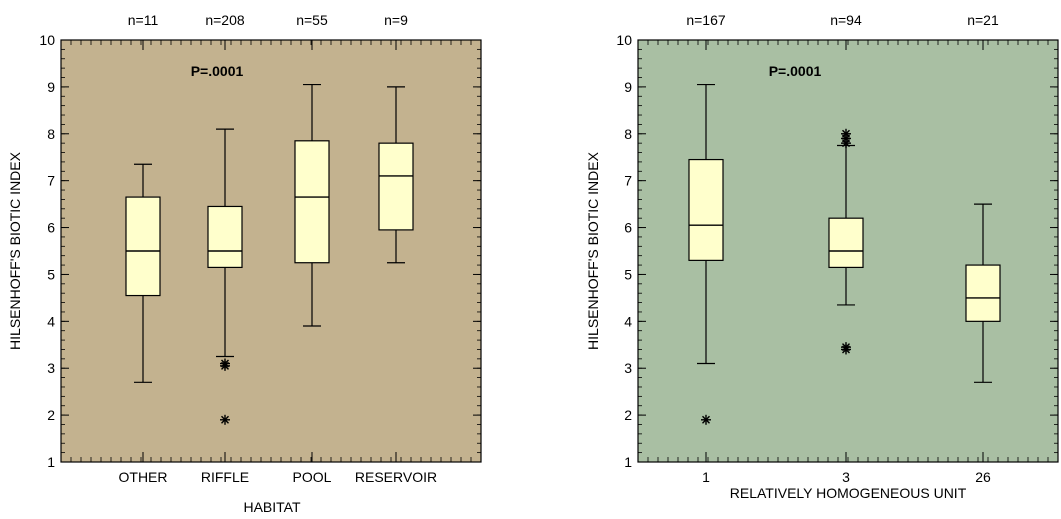 This screenshot has width=1061, height=519. What do you see at coordinates (396, 20) in the screenshot?
I see `sample-size-label: n=9` at bounding box center [396, 20].